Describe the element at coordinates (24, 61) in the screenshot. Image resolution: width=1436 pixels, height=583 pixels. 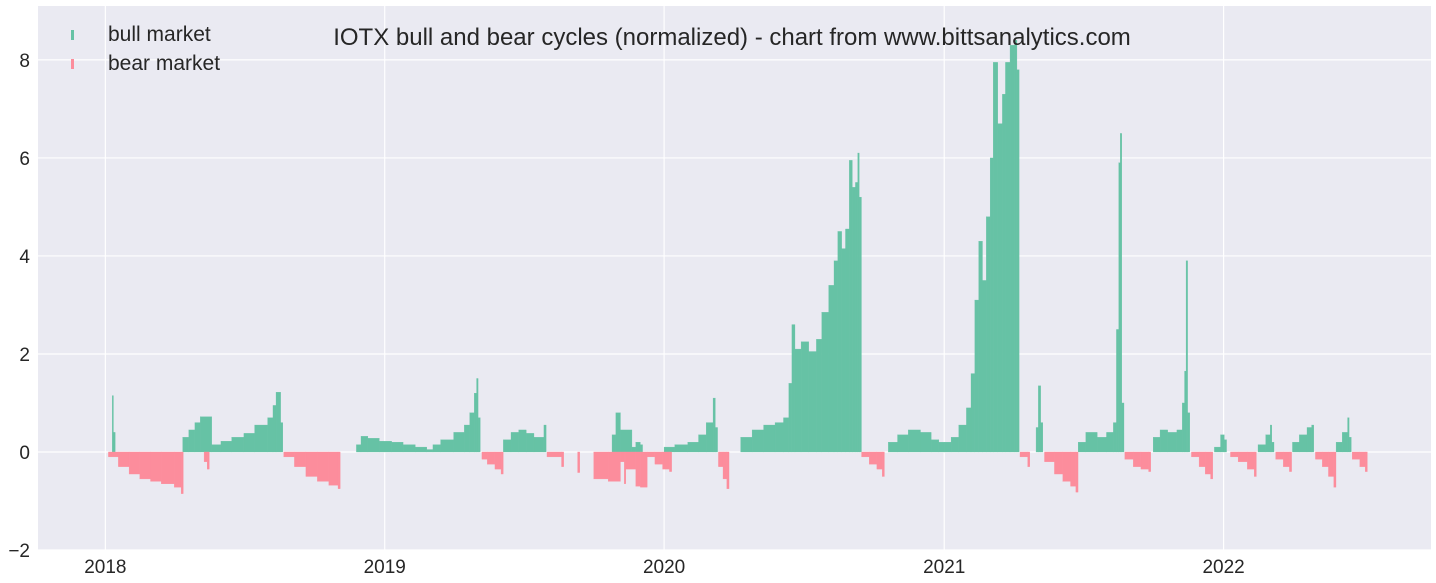
I see `y-tick-label: 8` at that location.